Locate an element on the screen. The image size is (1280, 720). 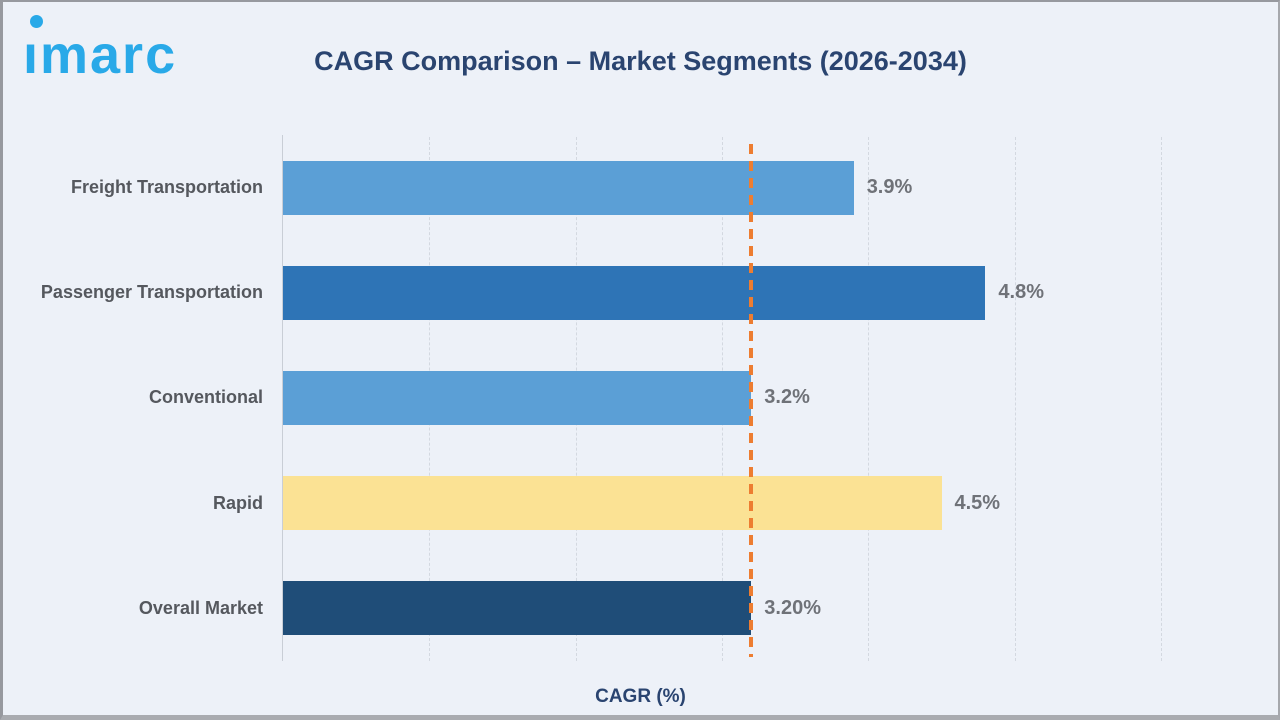
category-label: Overall Market is located at coordinates (200, 607).